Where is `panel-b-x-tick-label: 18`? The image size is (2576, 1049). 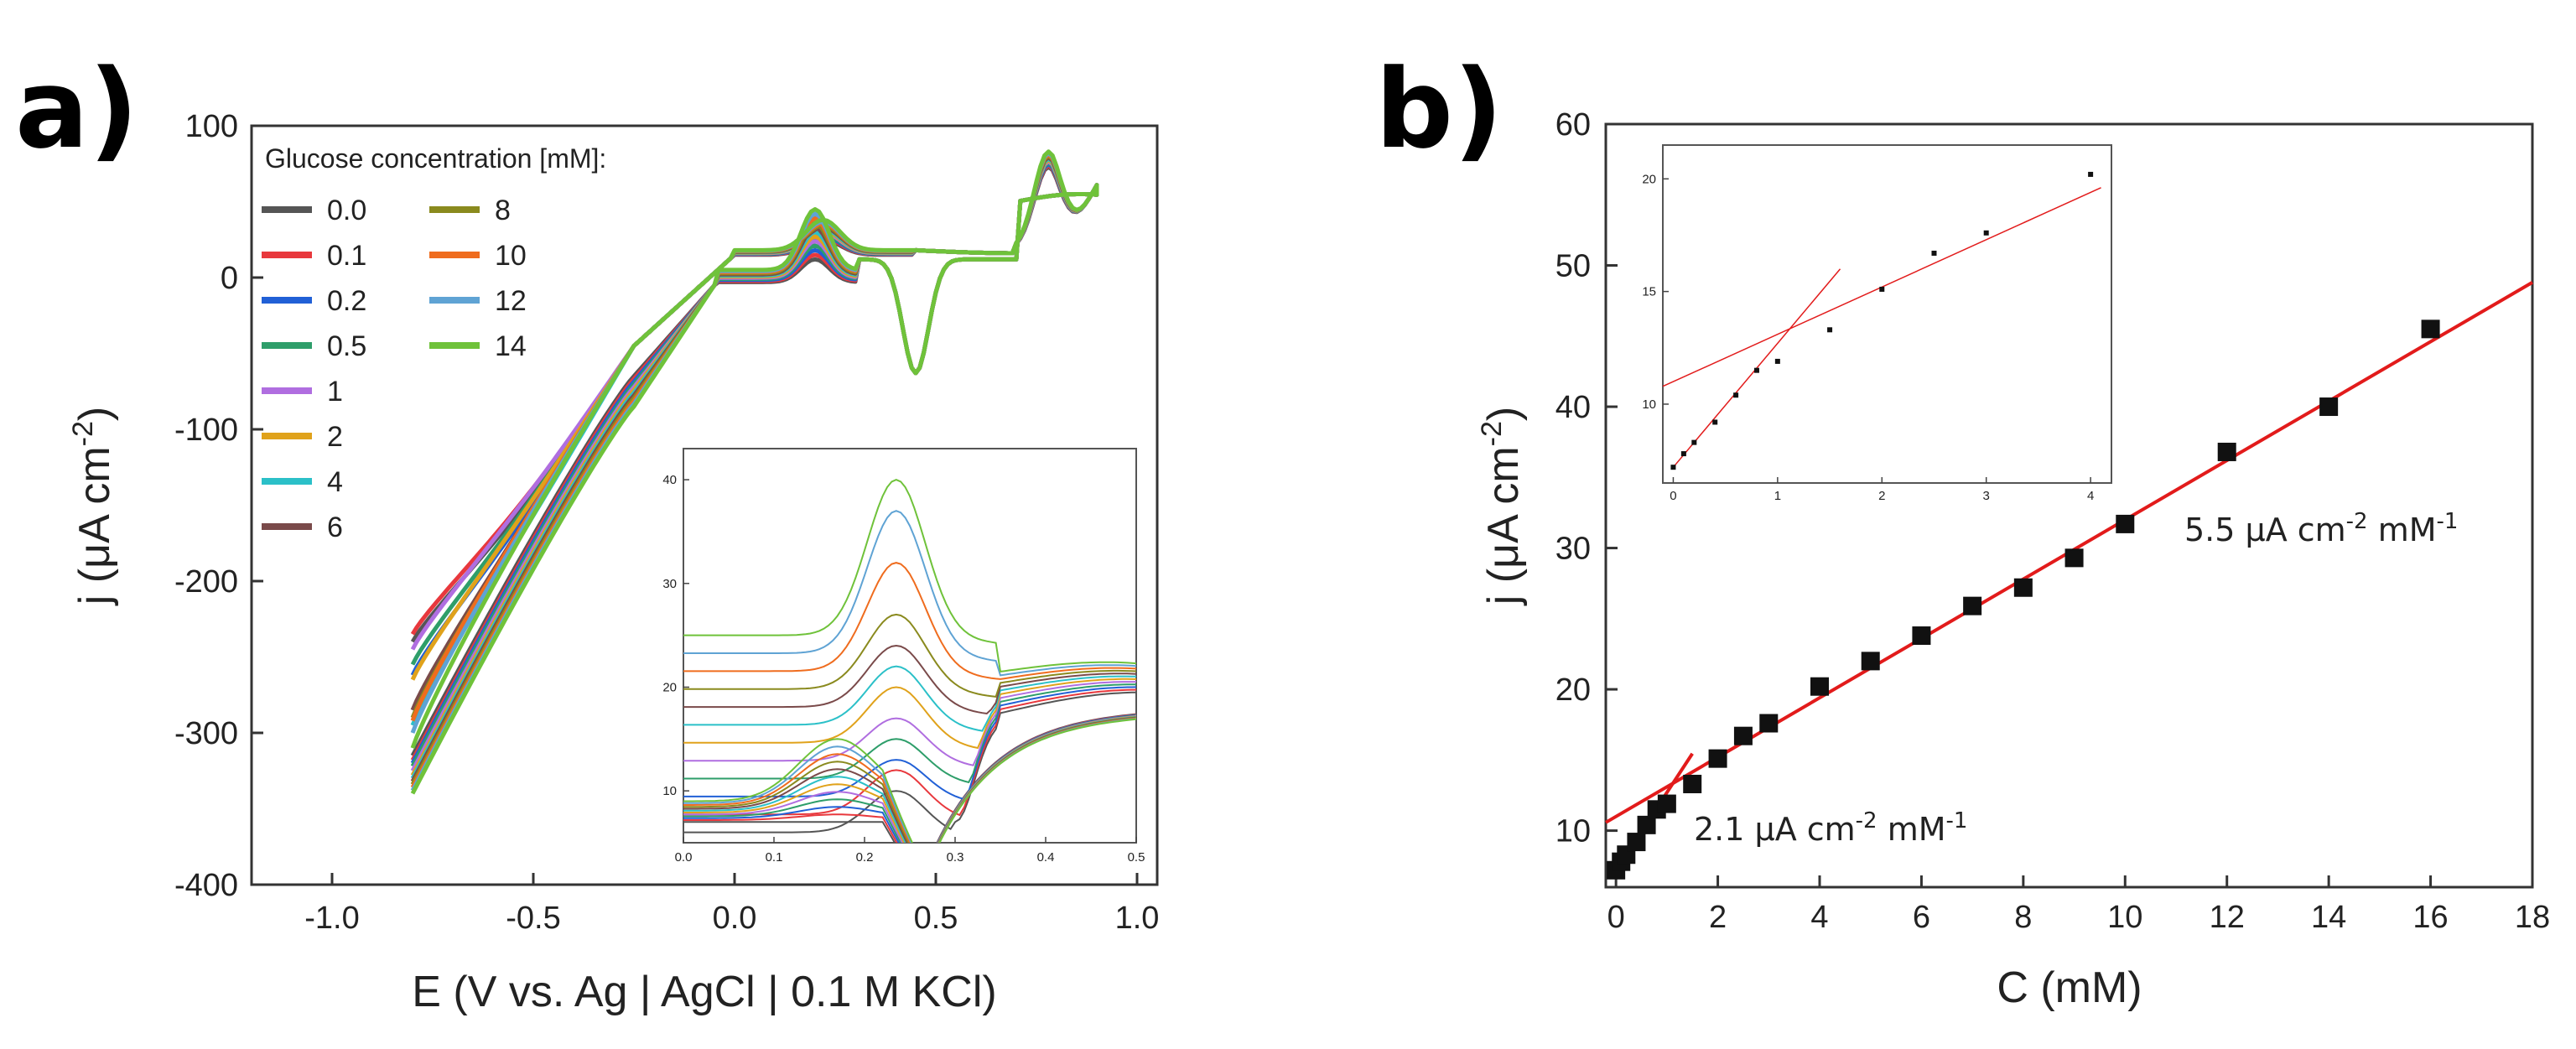 panel-b-x-tick-label: 18 is located at coordinates (2532, 917).